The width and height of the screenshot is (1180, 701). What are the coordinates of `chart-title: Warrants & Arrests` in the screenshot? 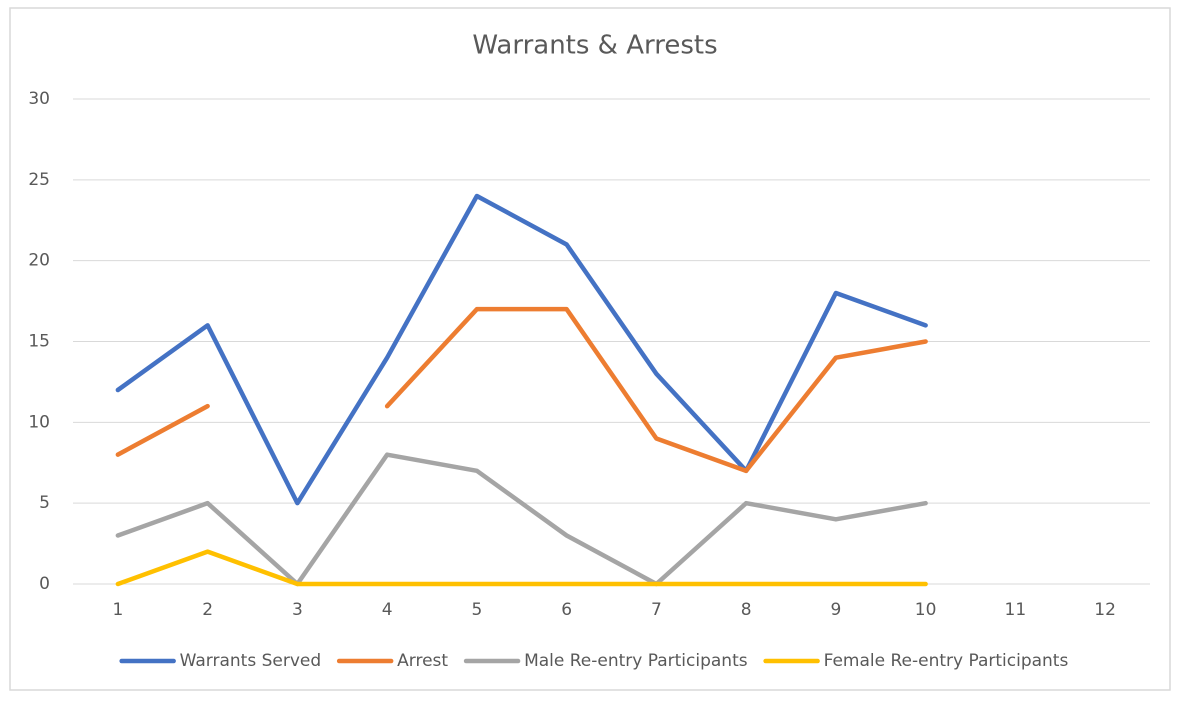 It's located at (594, 46).